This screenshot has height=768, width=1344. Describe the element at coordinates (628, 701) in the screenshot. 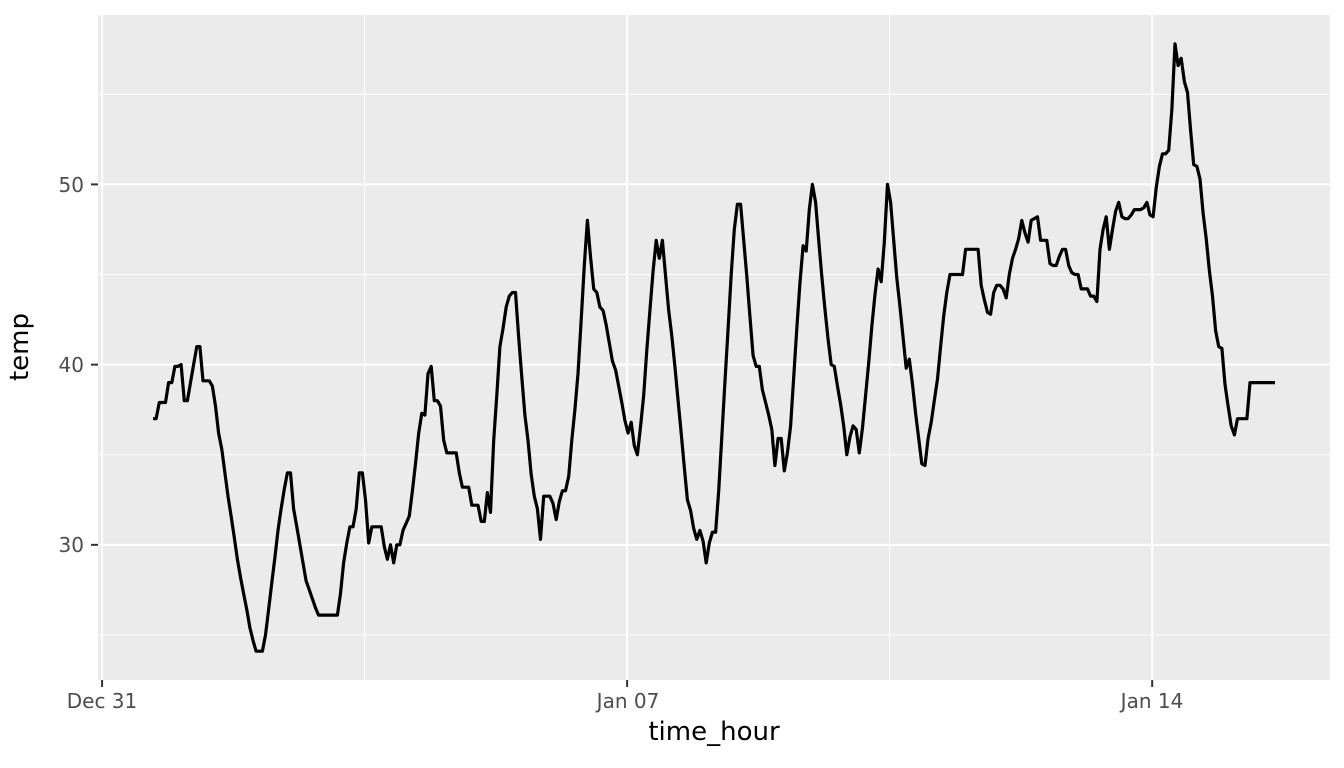

I see `x-tick-label-jan-07: Jan 07` at that location.